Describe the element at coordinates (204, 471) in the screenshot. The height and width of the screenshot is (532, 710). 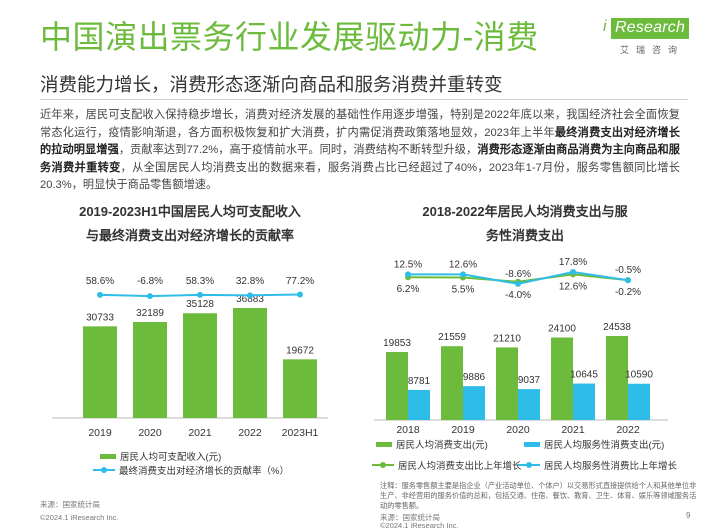
I see `legend-label: 最终消费支出对经济增长的贡献率（%）` at that location.